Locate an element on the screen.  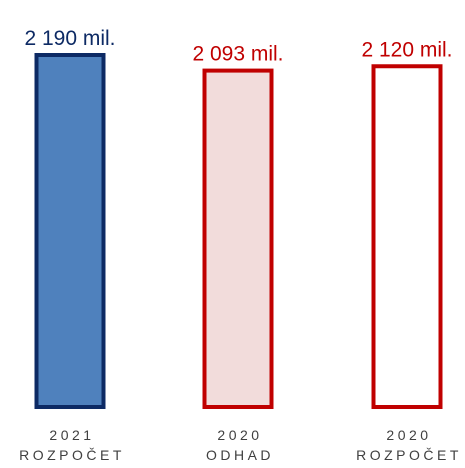
data-label-1: 2 190 mil. is located at coordinates (69, 38).